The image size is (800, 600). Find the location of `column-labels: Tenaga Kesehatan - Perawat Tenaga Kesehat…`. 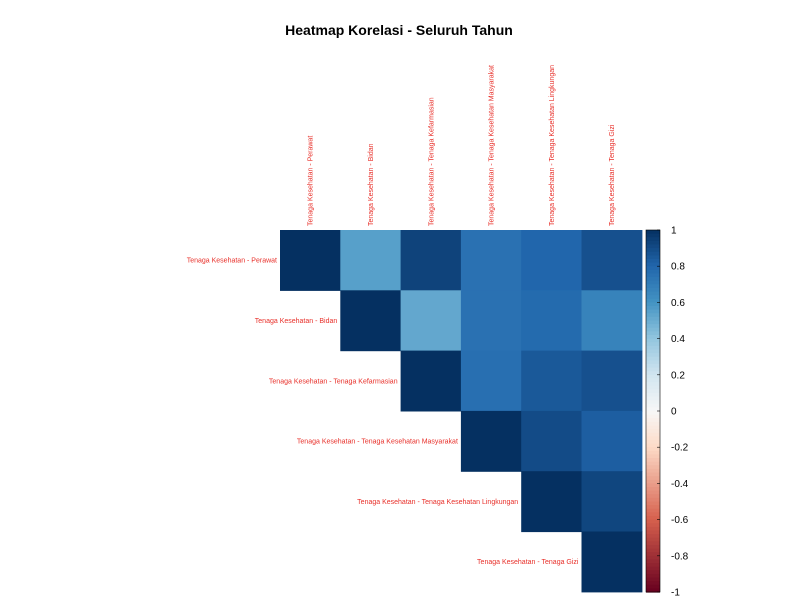

column-labels: Tenaga Kesehatan - Perawat Tenaga Kesehat… is located at coordinates (462, 145).